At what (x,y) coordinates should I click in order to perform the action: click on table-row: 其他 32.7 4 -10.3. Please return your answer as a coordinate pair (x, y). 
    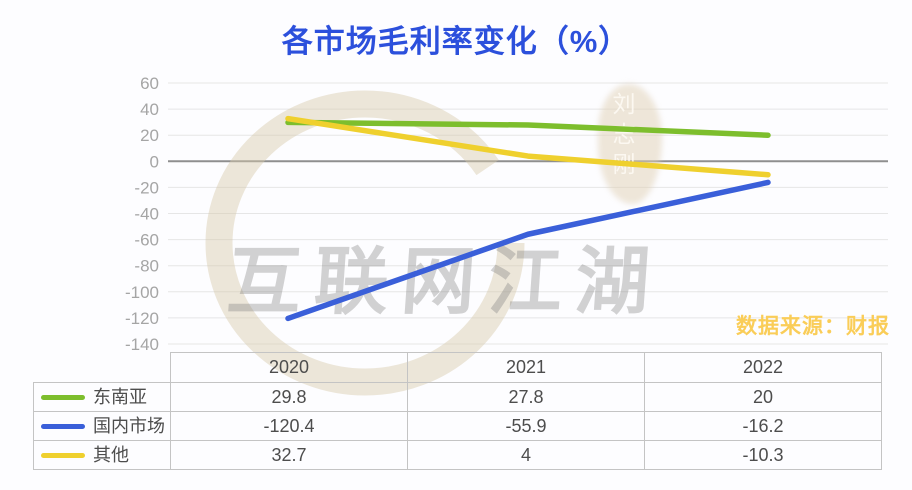
    Looking at the image, I should click on (457, 455).